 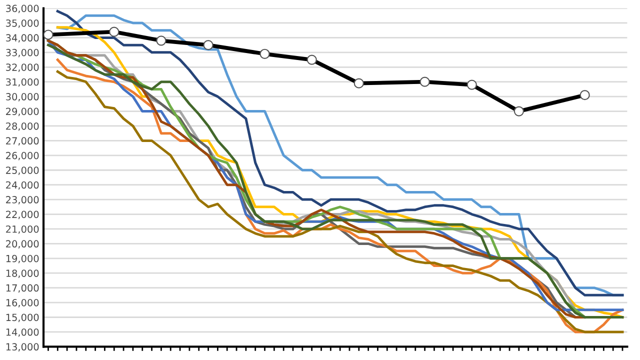 What do you see at coordinates (22, 303) in the screenshot?
I see `y-tick-label: 16,000` at bounding box center [22, 303].